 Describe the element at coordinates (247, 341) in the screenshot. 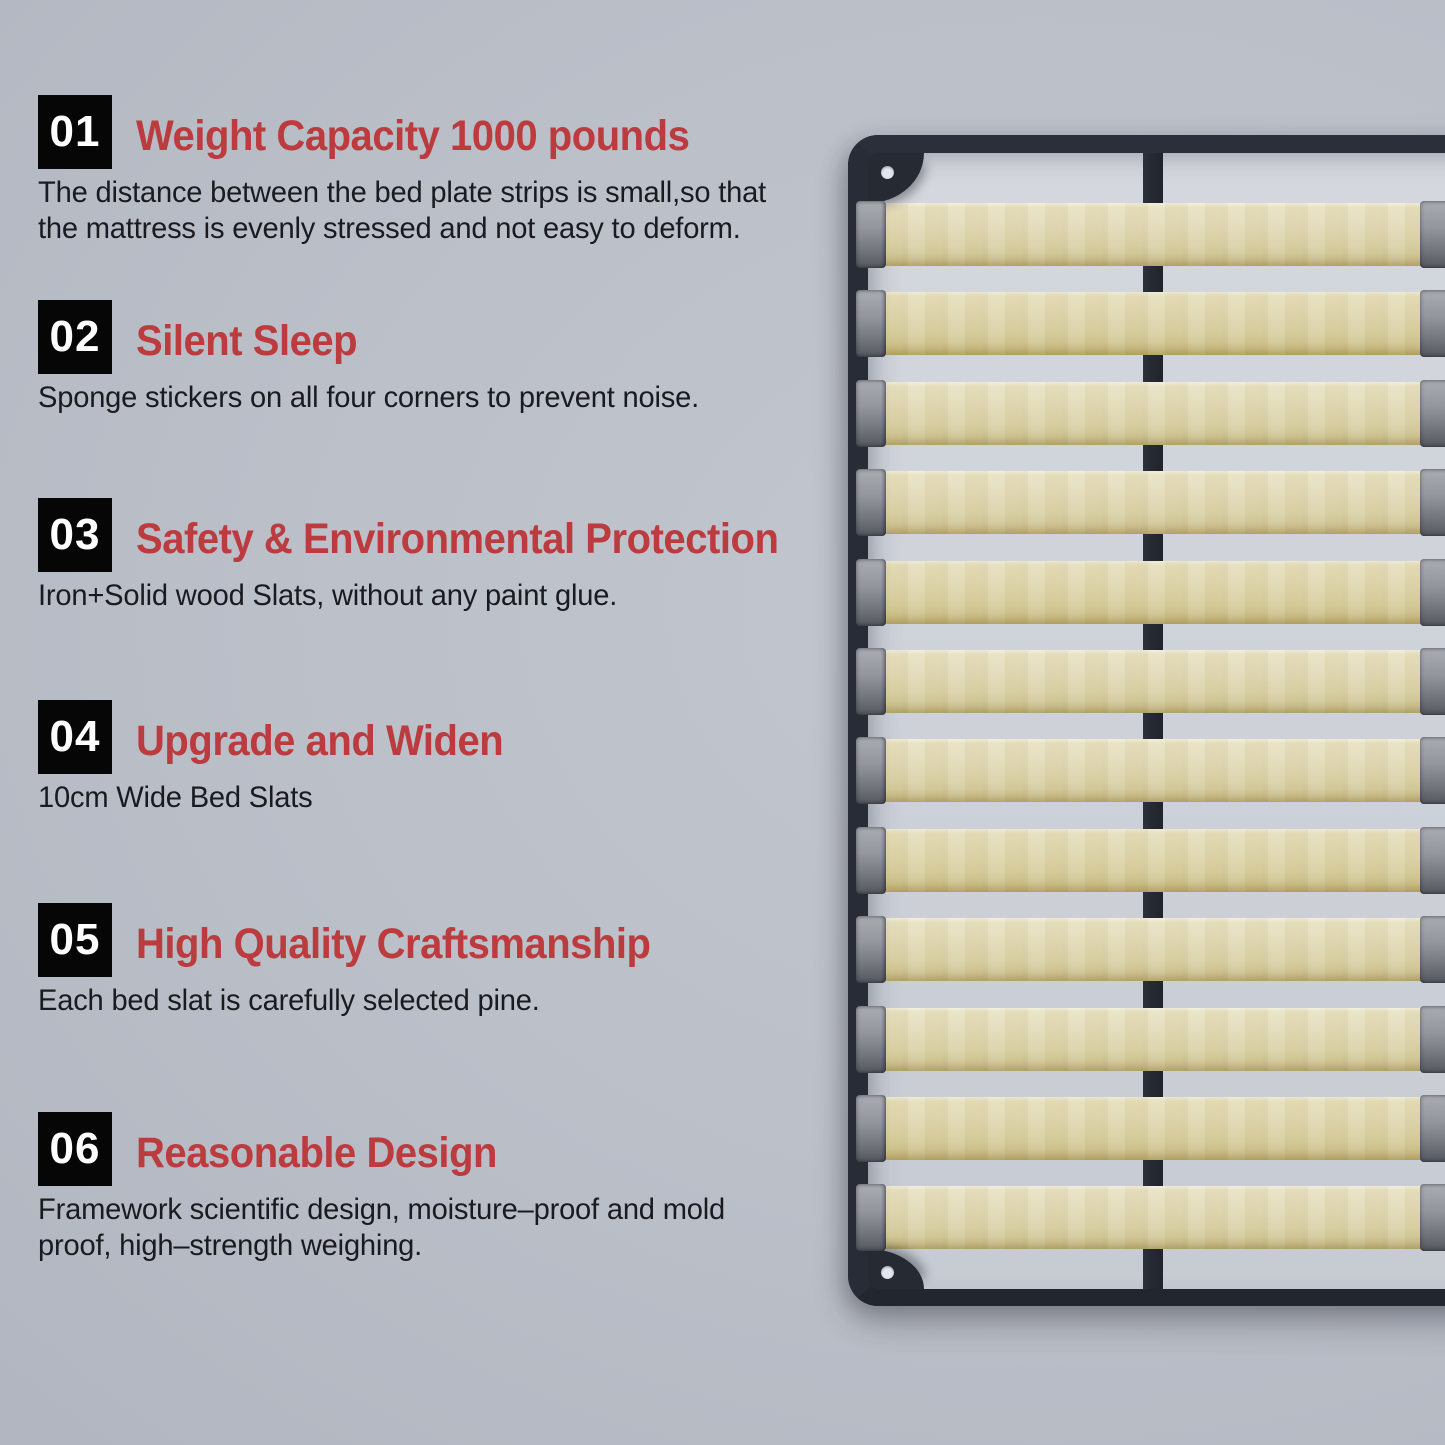

I see `feature-title: Silent Sleep` at that location.